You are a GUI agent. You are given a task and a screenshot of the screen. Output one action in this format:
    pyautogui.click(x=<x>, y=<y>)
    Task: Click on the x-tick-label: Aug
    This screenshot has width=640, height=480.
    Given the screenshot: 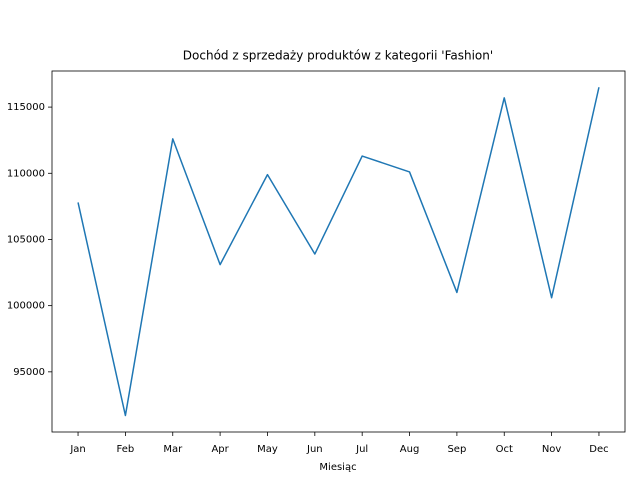 What is the action you would take?
    pyautogui.click(x=410, y=449)
    